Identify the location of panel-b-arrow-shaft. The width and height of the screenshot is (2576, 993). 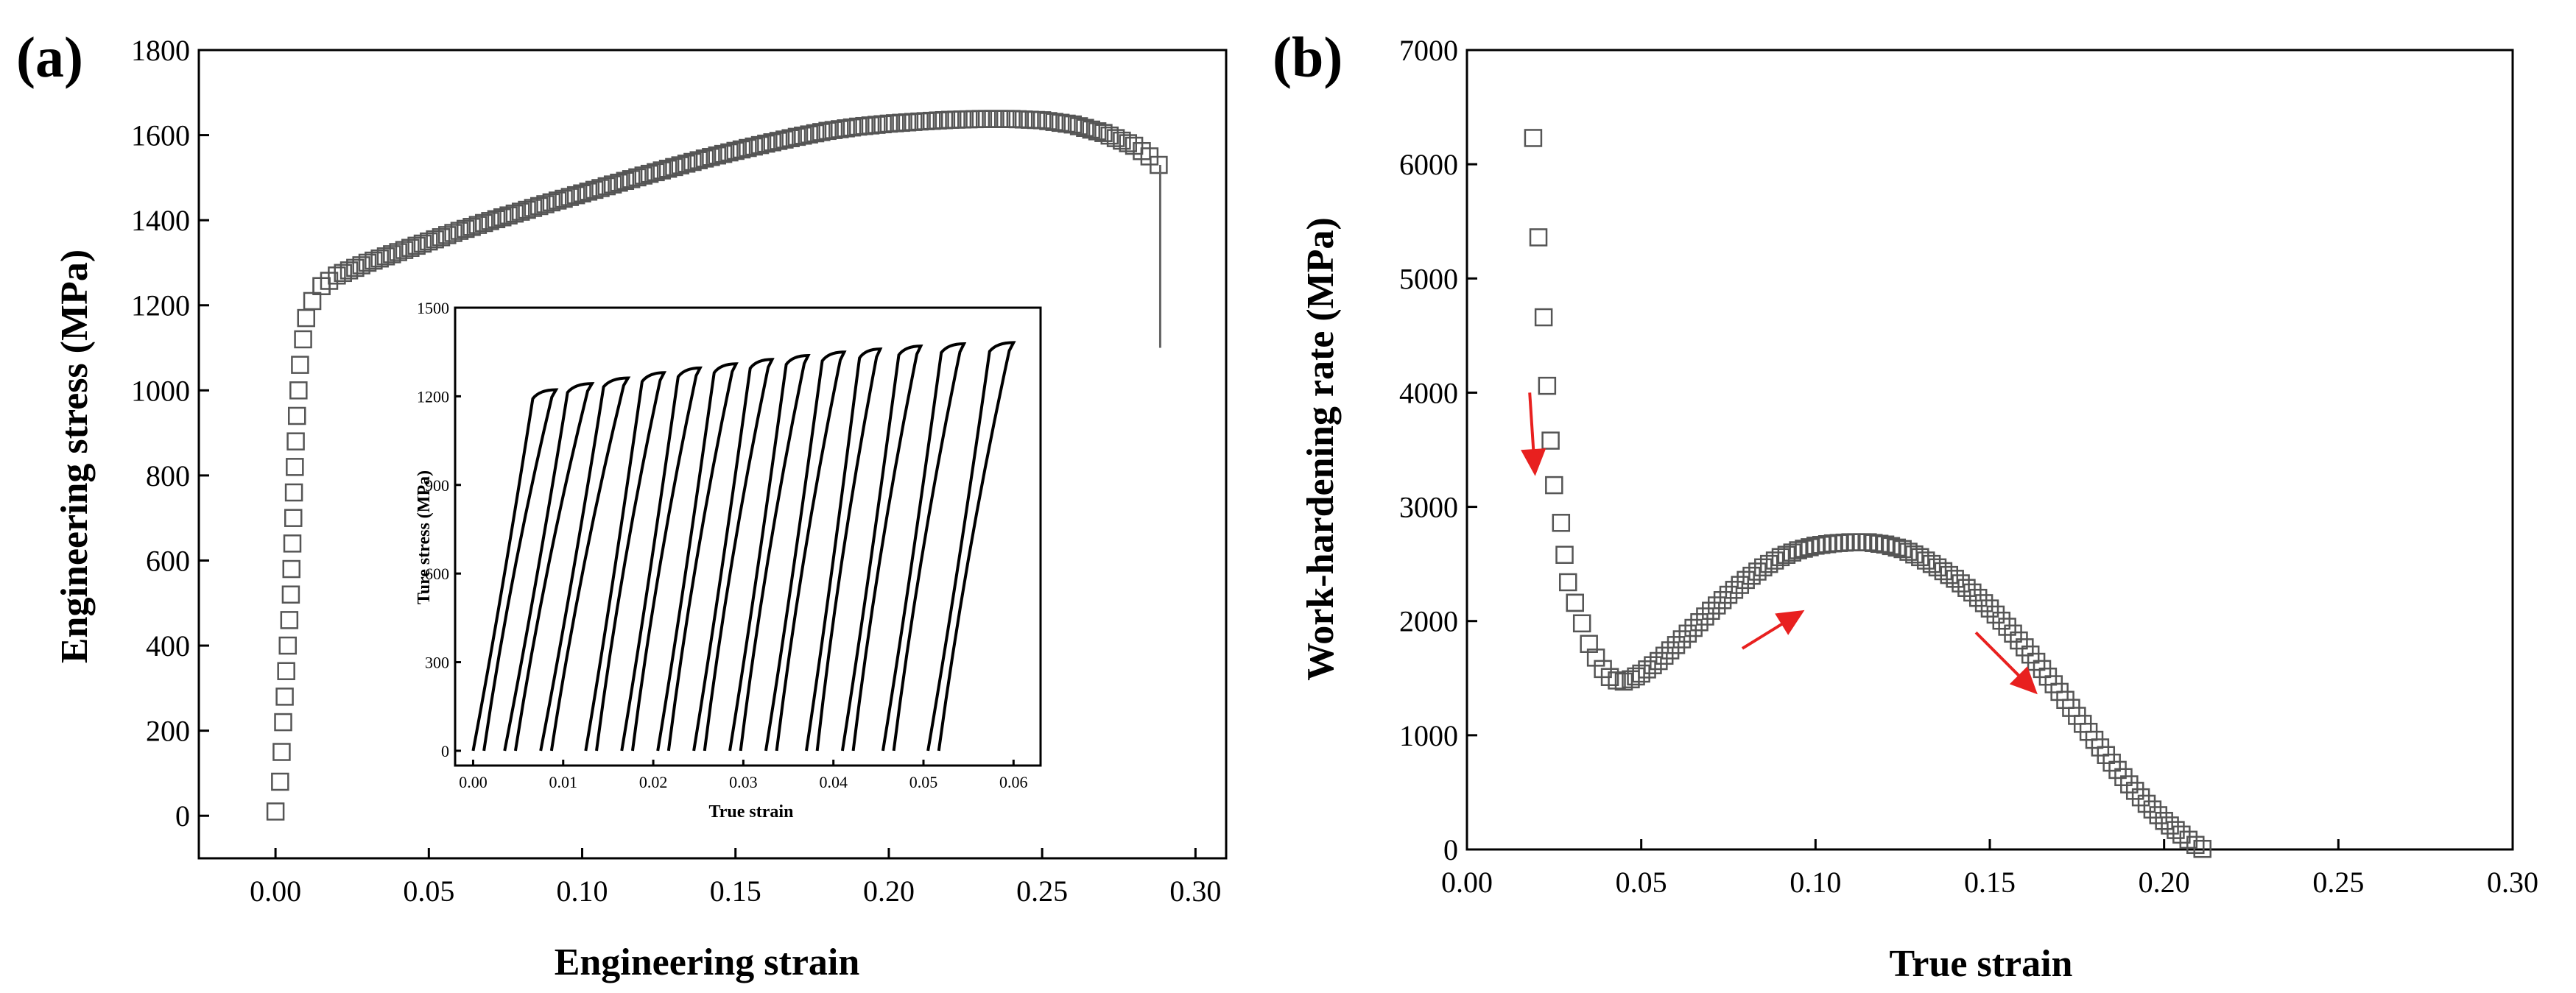
(1762, 636).